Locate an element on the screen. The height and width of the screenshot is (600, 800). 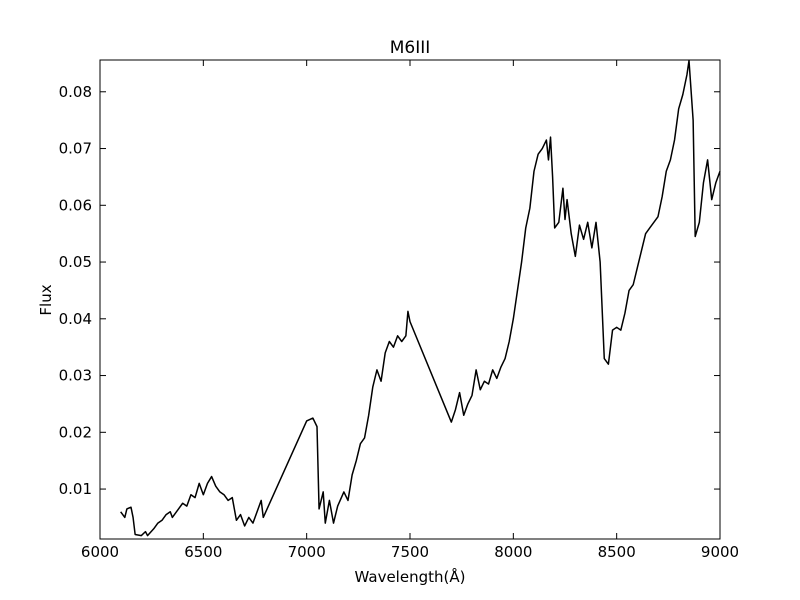
y-tick-label: 0.02 is located at coordinates (75, 432).